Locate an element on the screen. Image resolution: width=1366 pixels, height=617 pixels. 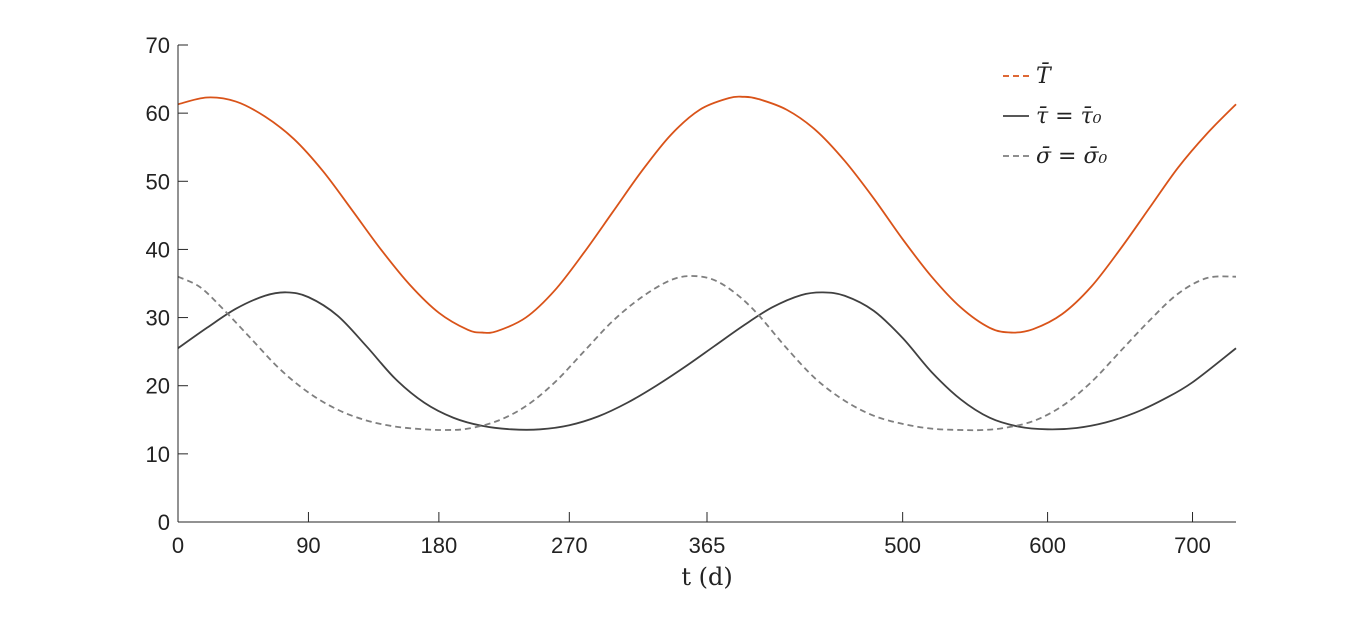
y-tick-label: 30 is located at coordinates (158, 318).